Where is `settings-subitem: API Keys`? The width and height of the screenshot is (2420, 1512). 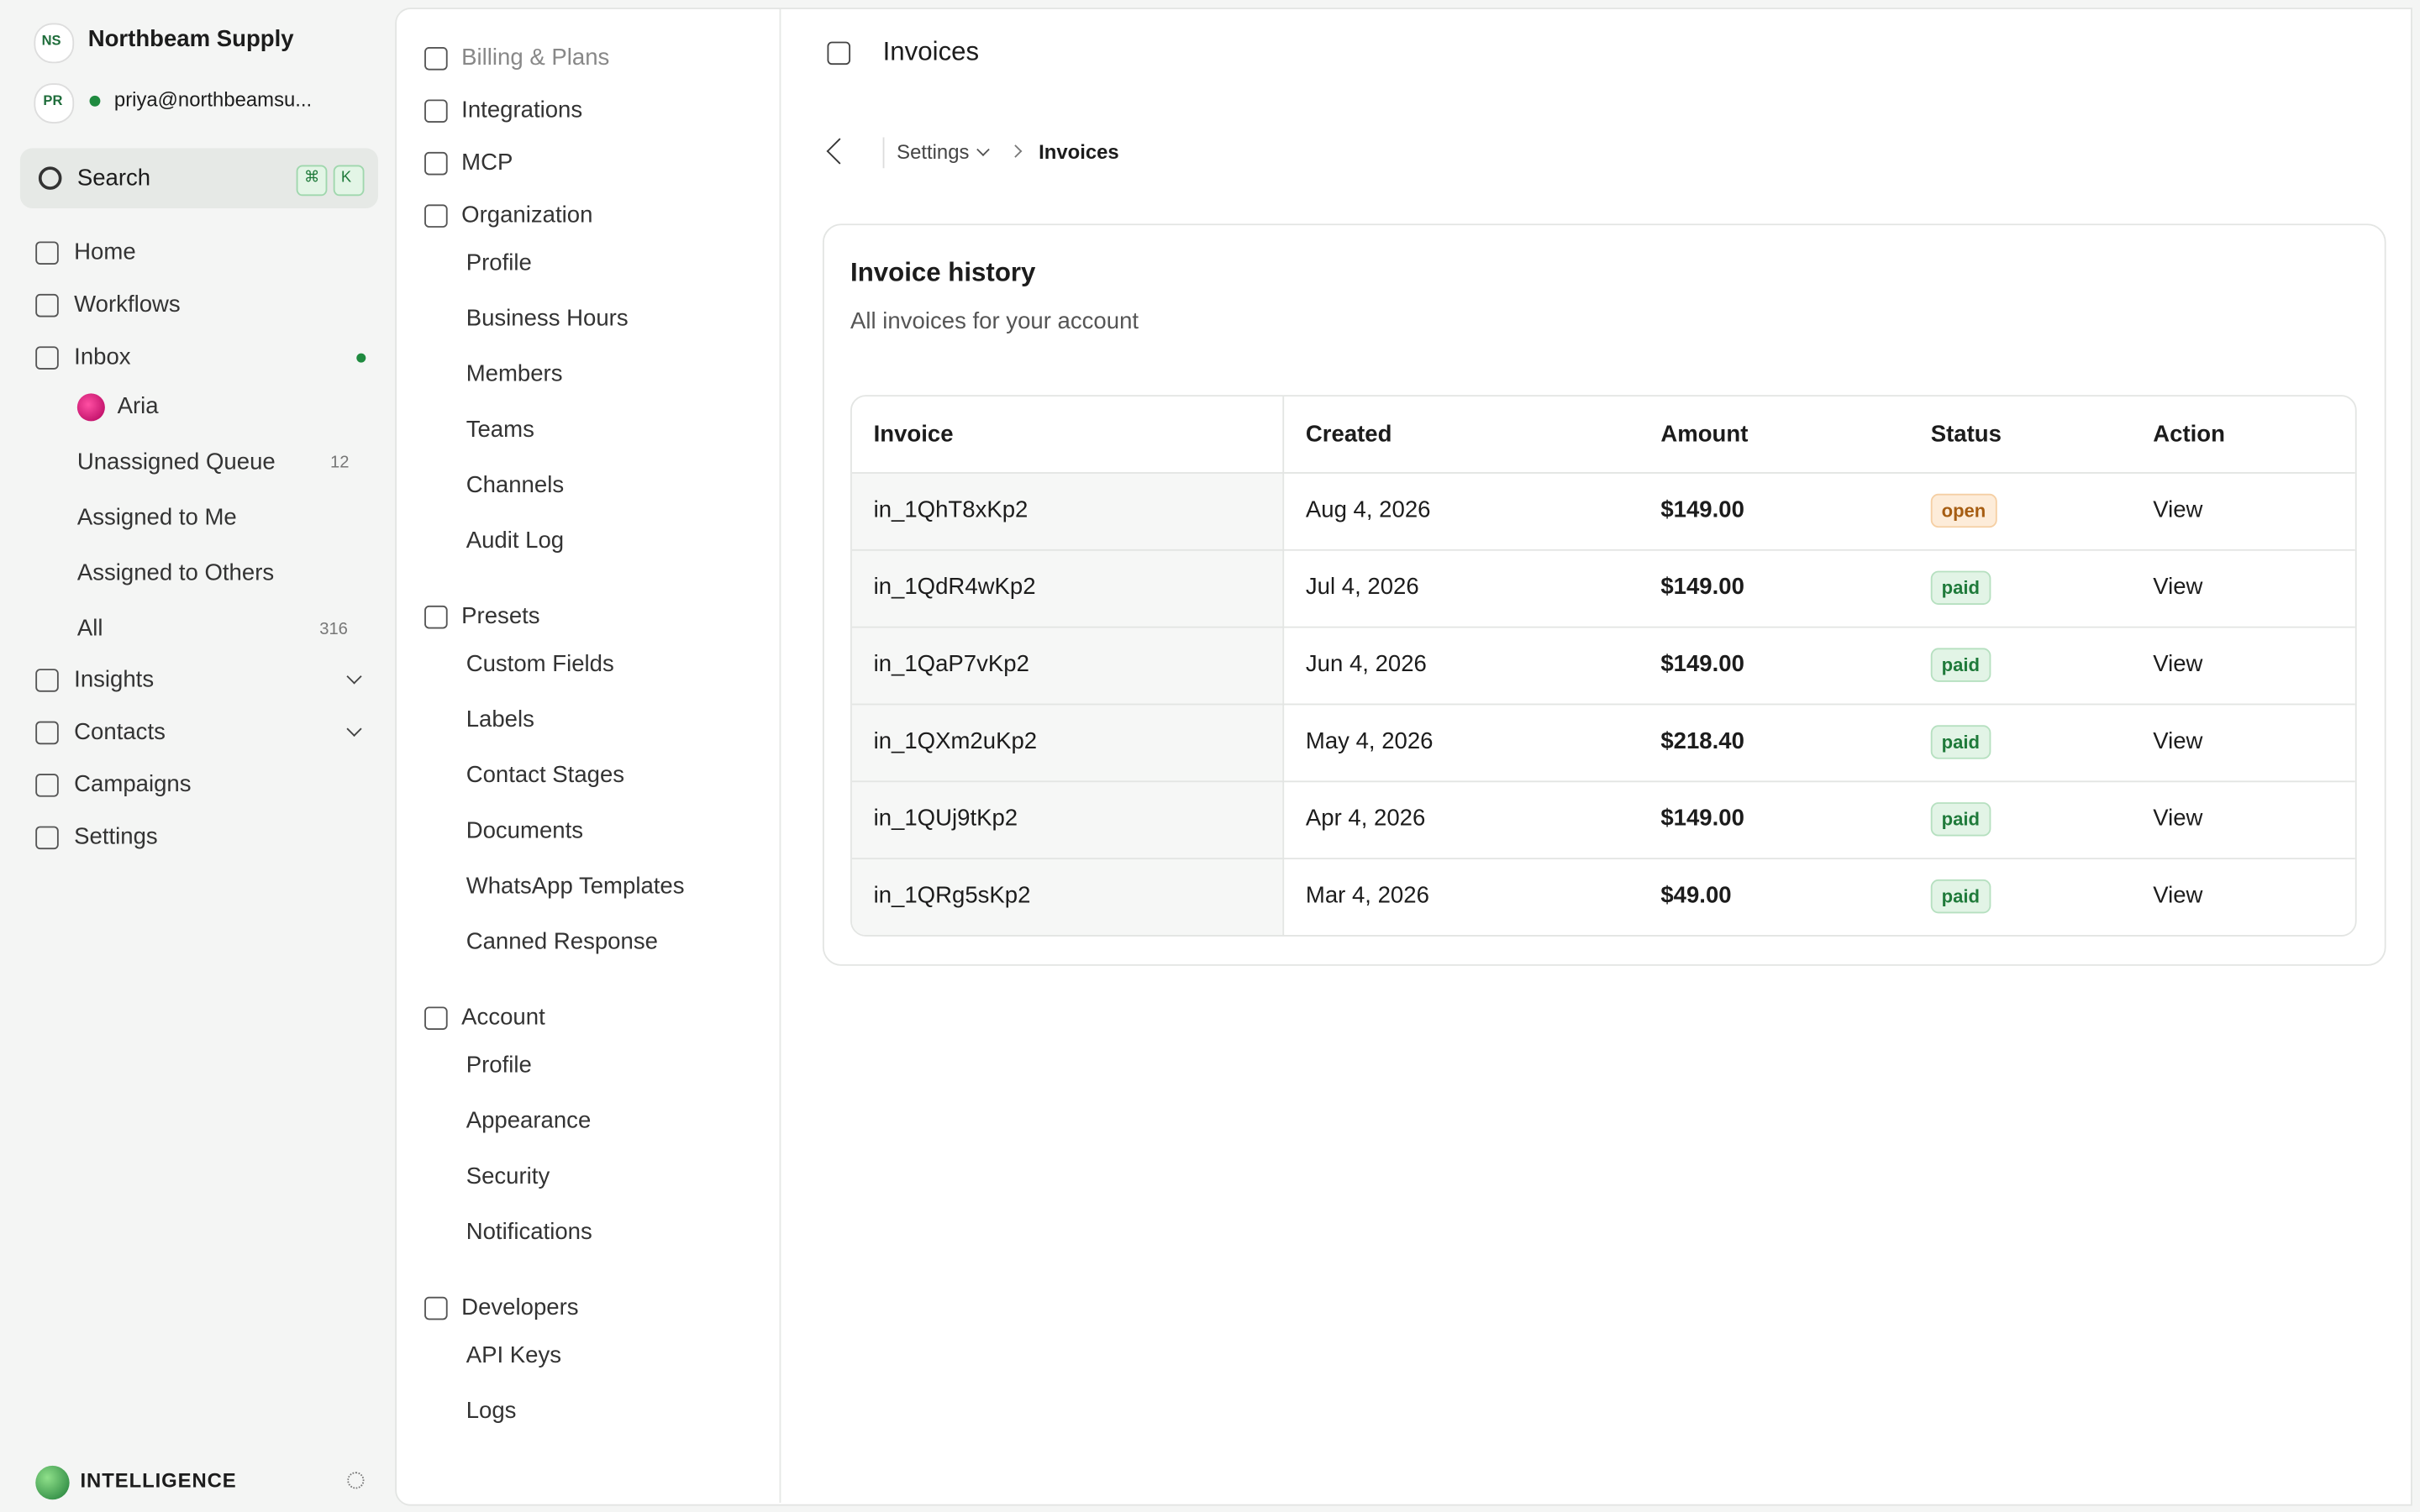 settings-subitem: API Keys is located at coordinates (514, 1355).